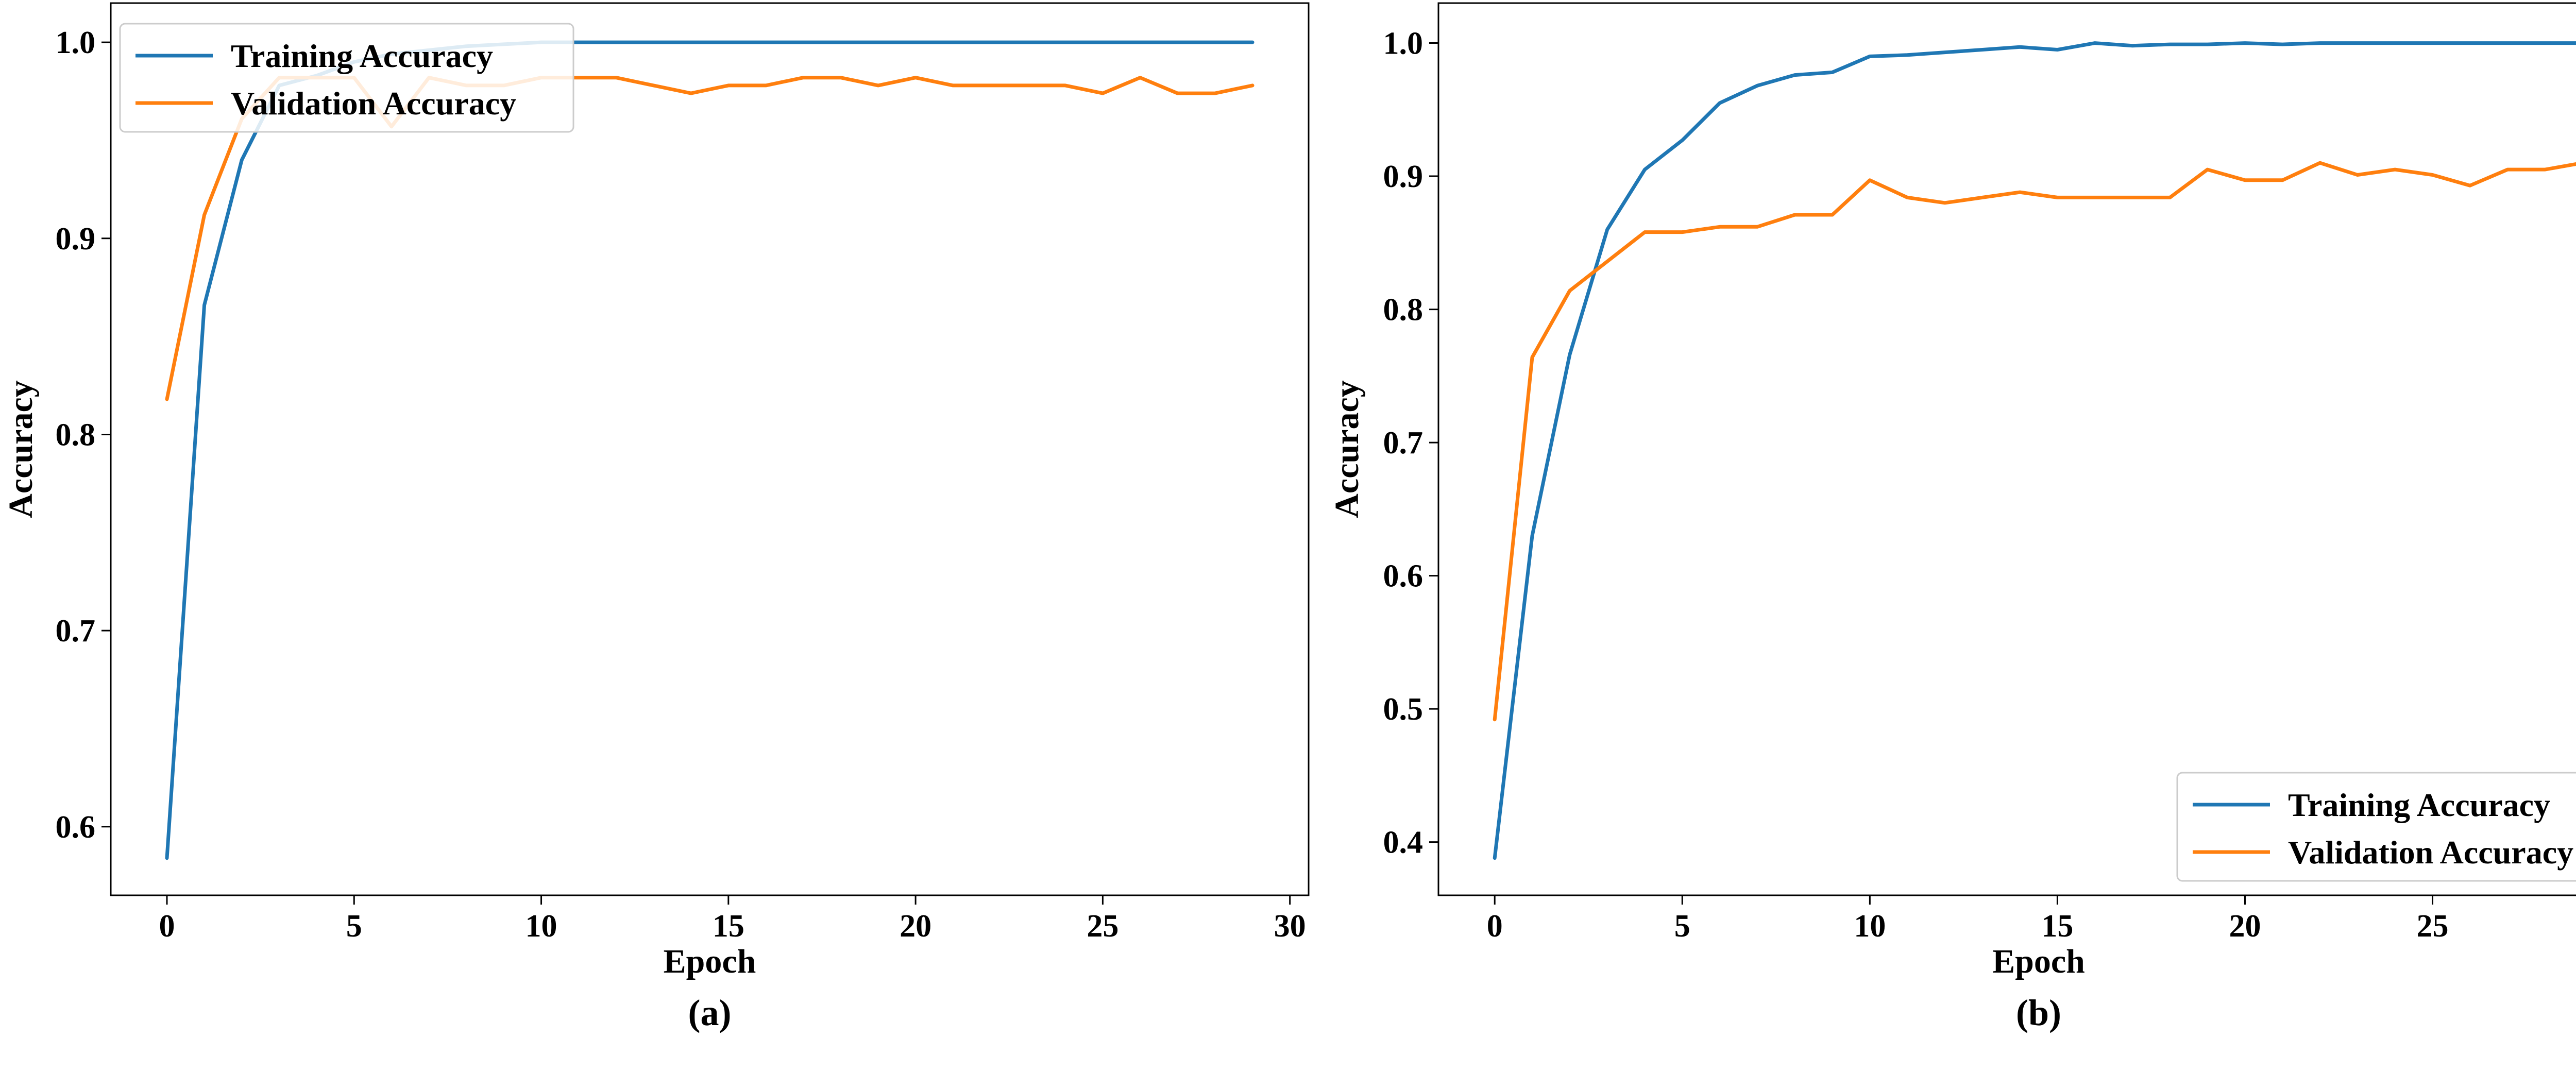 Image resolution: width=2576 pixels, height=1072 pixels. What do you see at coordinates (1290, 926) in the screenshot?
I see `x-tick-label: 30` at bounding box center [1290, 926].